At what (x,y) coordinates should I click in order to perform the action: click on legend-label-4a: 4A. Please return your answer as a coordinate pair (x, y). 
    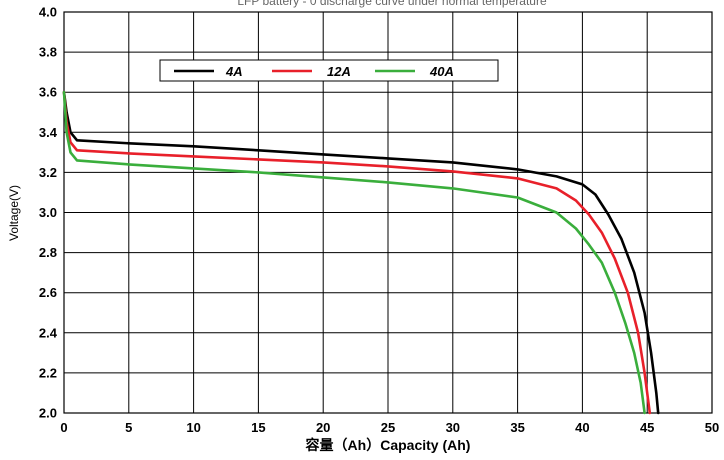
    Looking at the image, I should click on (234, 71).